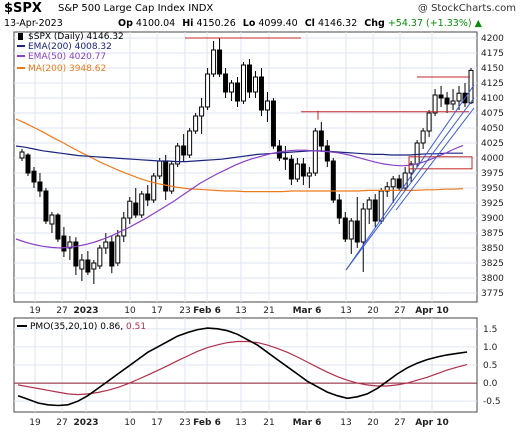 The height and width of the screenshot is (432, 522). Describe the element at coordinates (268, 423) in the screenshot. I see `pmo-x-tick-label: 21` at that location.